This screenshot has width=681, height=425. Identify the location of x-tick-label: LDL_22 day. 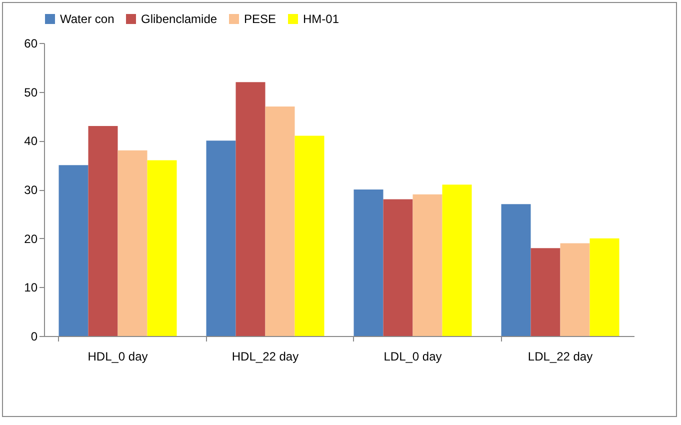
(560, 357).